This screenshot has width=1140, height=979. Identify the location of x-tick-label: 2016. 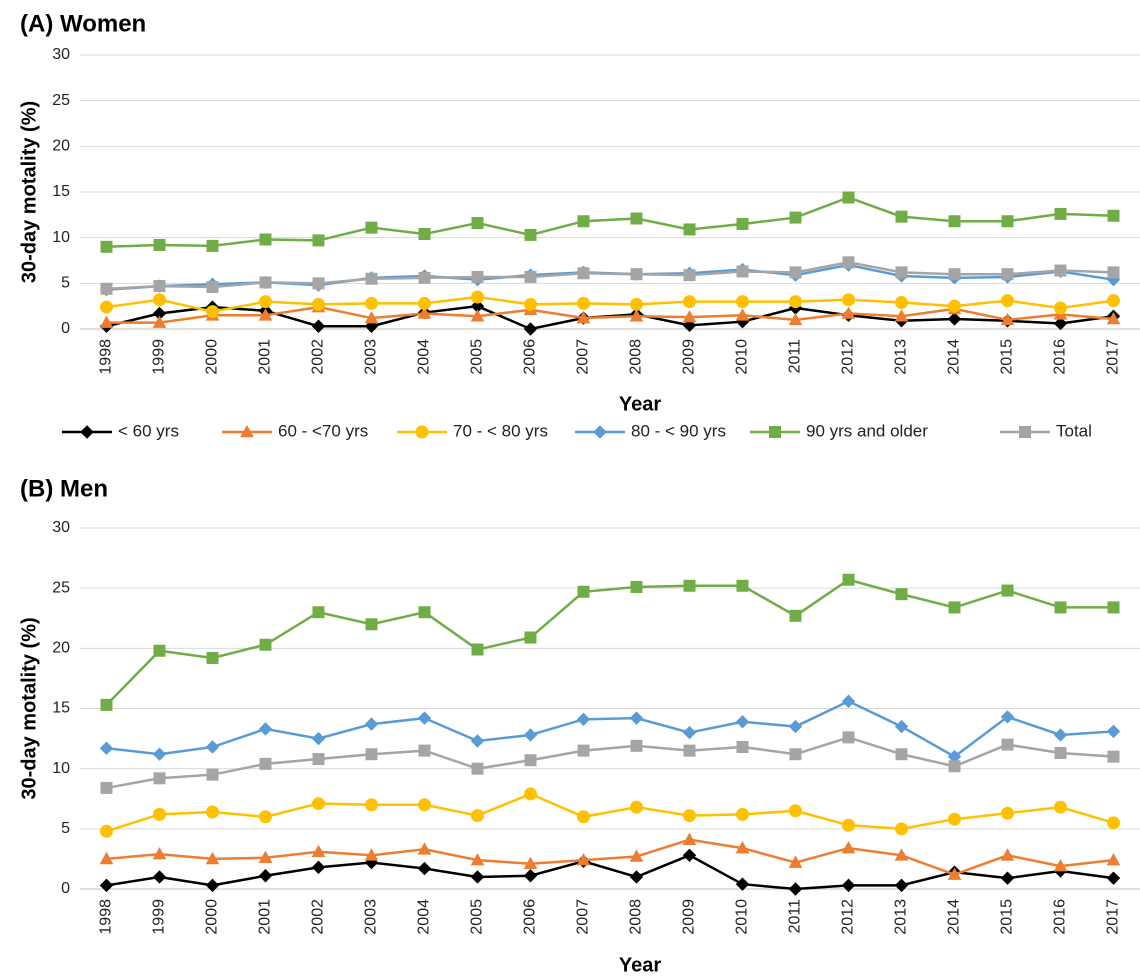
(1060, 917).